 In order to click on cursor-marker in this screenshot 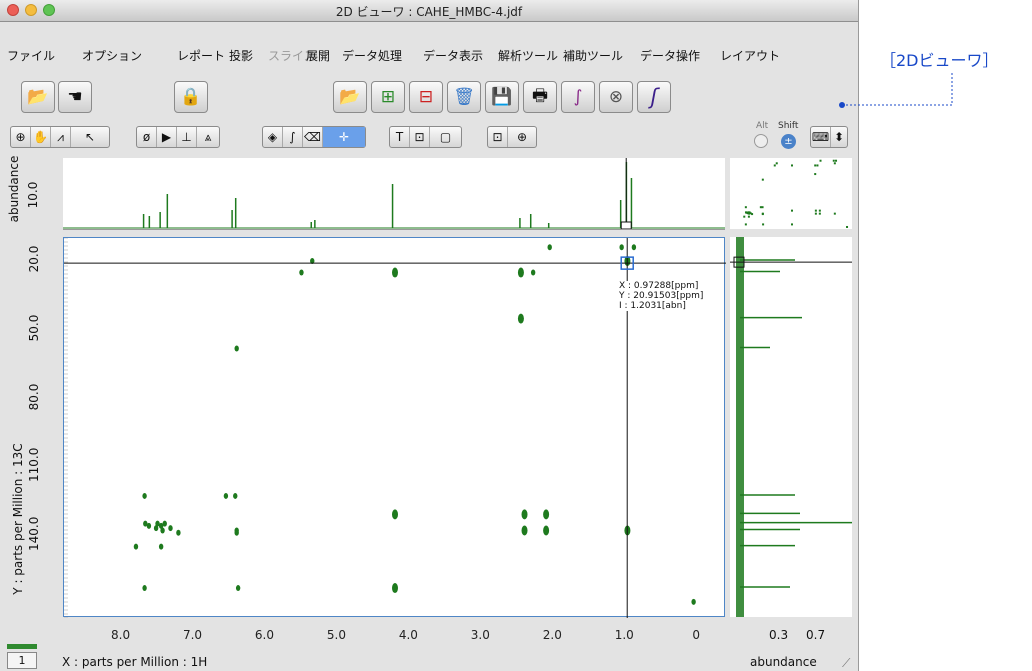, I will do `click(627, 263)`.